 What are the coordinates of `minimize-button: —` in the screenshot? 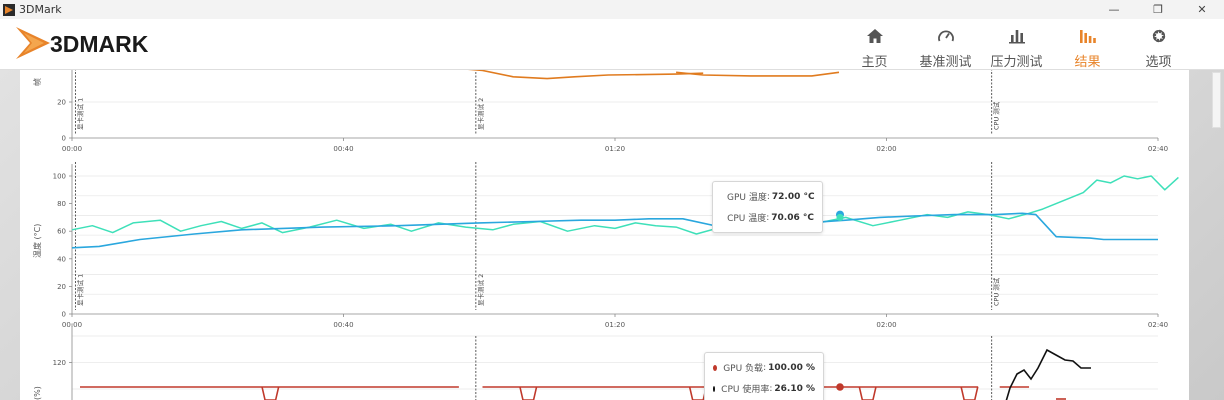 It's located at (1114, 9).